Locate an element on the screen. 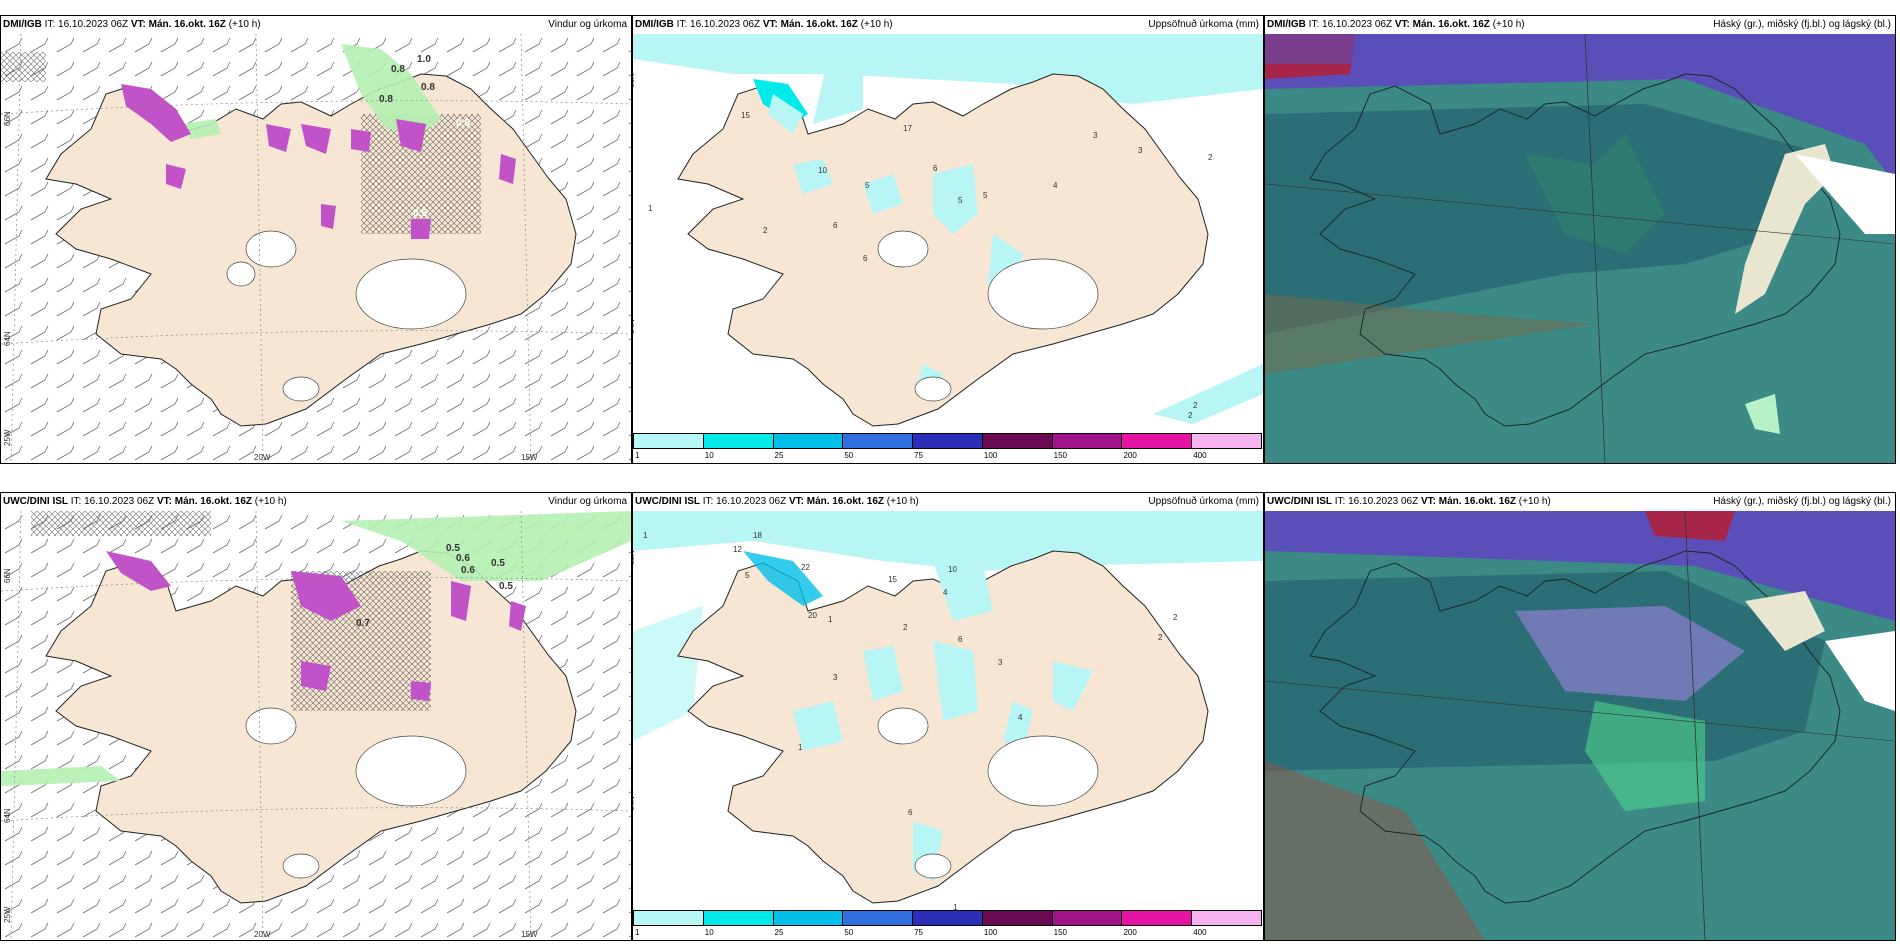  colorbar-tick-label: 200 is located at coordinates (1130, 932).